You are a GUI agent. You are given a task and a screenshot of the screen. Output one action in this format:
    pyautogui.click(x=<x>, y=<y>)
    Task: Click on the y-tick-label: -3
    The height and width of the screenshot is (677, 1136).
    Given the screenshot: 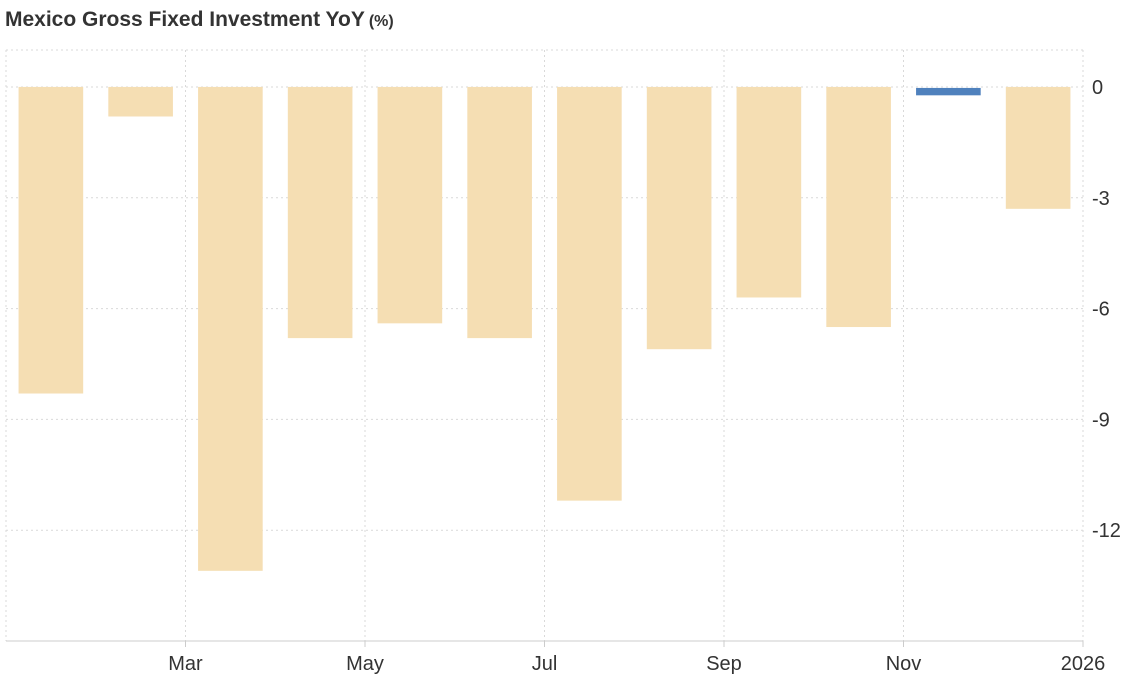 What is the action you would take?
    pyautogui.click(x=1101, y=199)
    